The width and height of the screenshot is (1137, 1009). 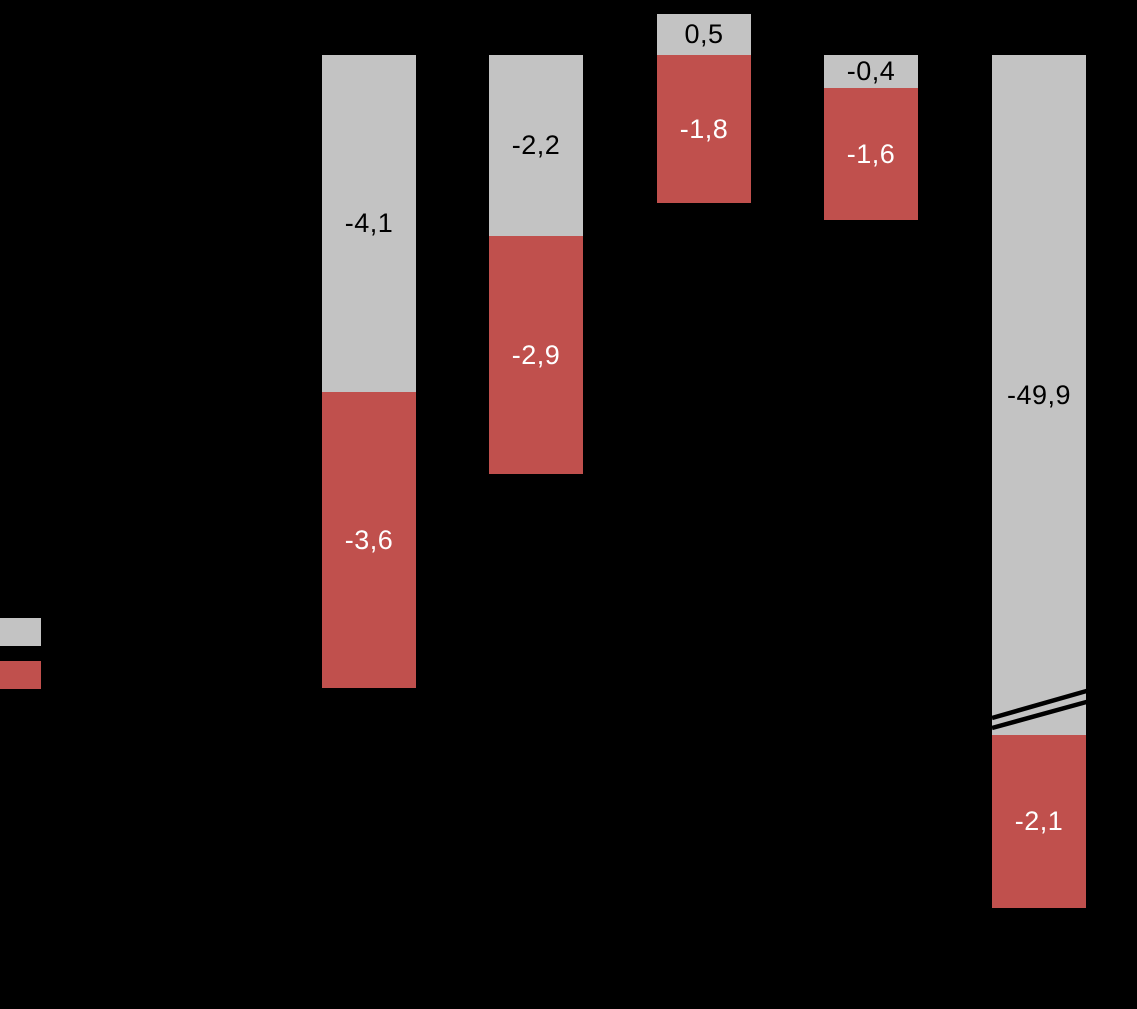 I want to click on bar-segment-gray: -49,9, so click(x=1041, y=395).